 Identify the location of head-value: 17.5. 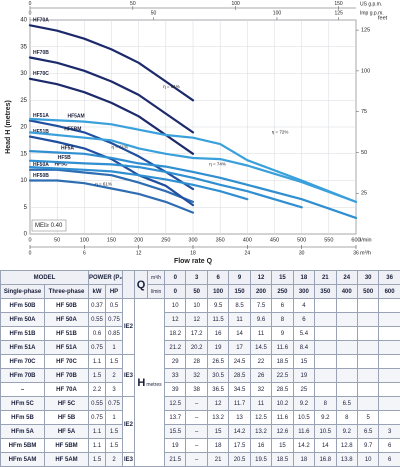
(239, 446).